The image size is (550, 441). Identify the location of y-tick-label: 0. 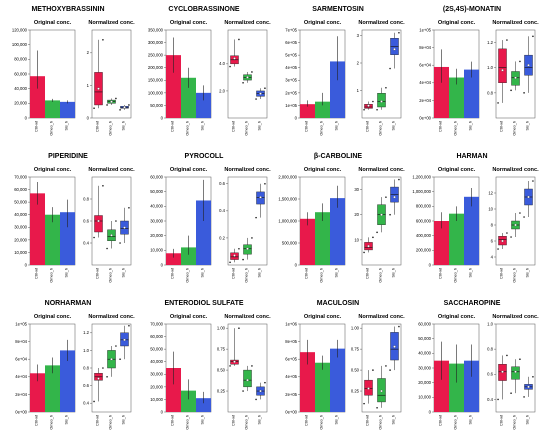
(88, 117).